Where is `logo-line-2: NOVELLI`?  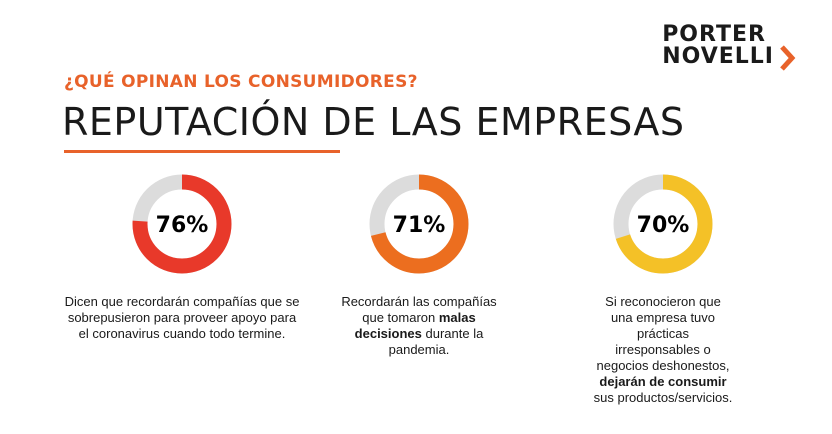 logo-line-2: NOVELLI is located at coordinates (718, 56).